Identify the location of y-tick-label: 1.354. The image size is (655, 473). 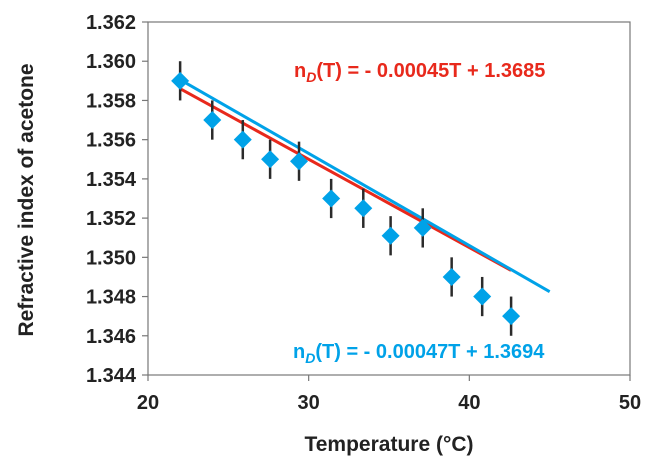
(111, 180).